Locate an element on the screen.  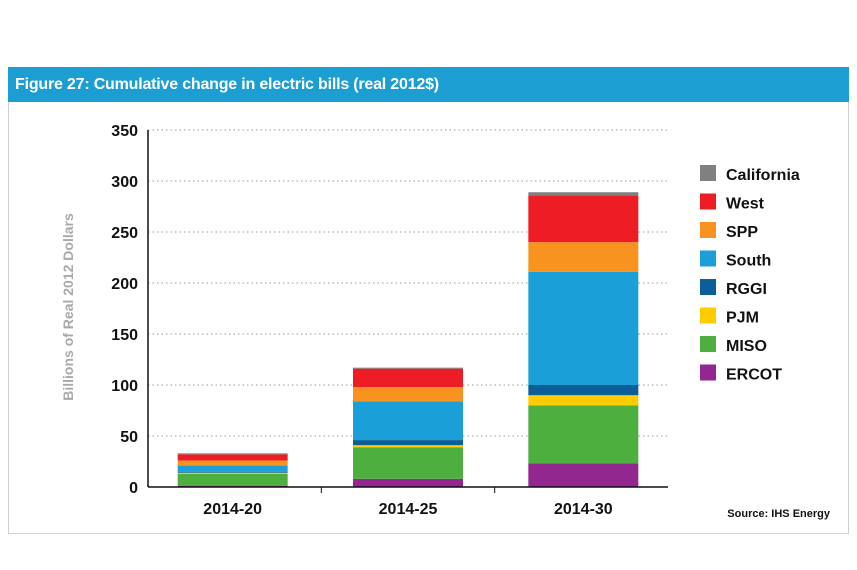
y-axis-label: Billions of Real 2012 Dollars is located at coordinates (68, 307).